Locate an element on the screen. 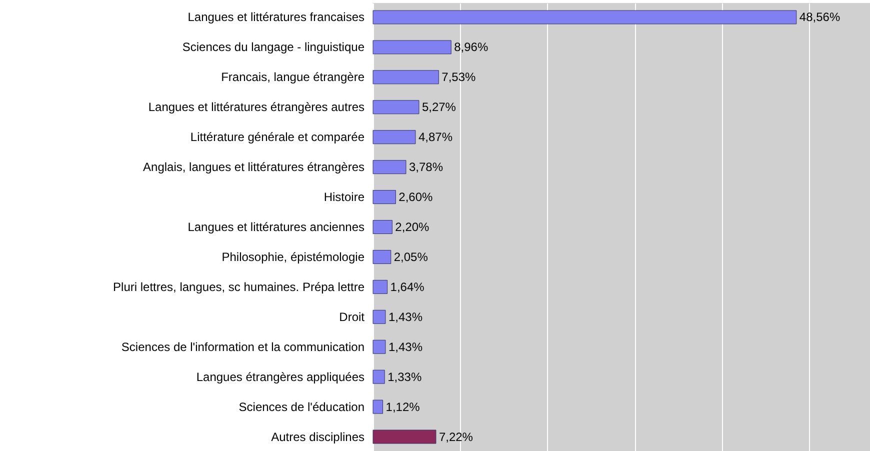  y-tick-label: Histoire is located at coordinates (344, 197).